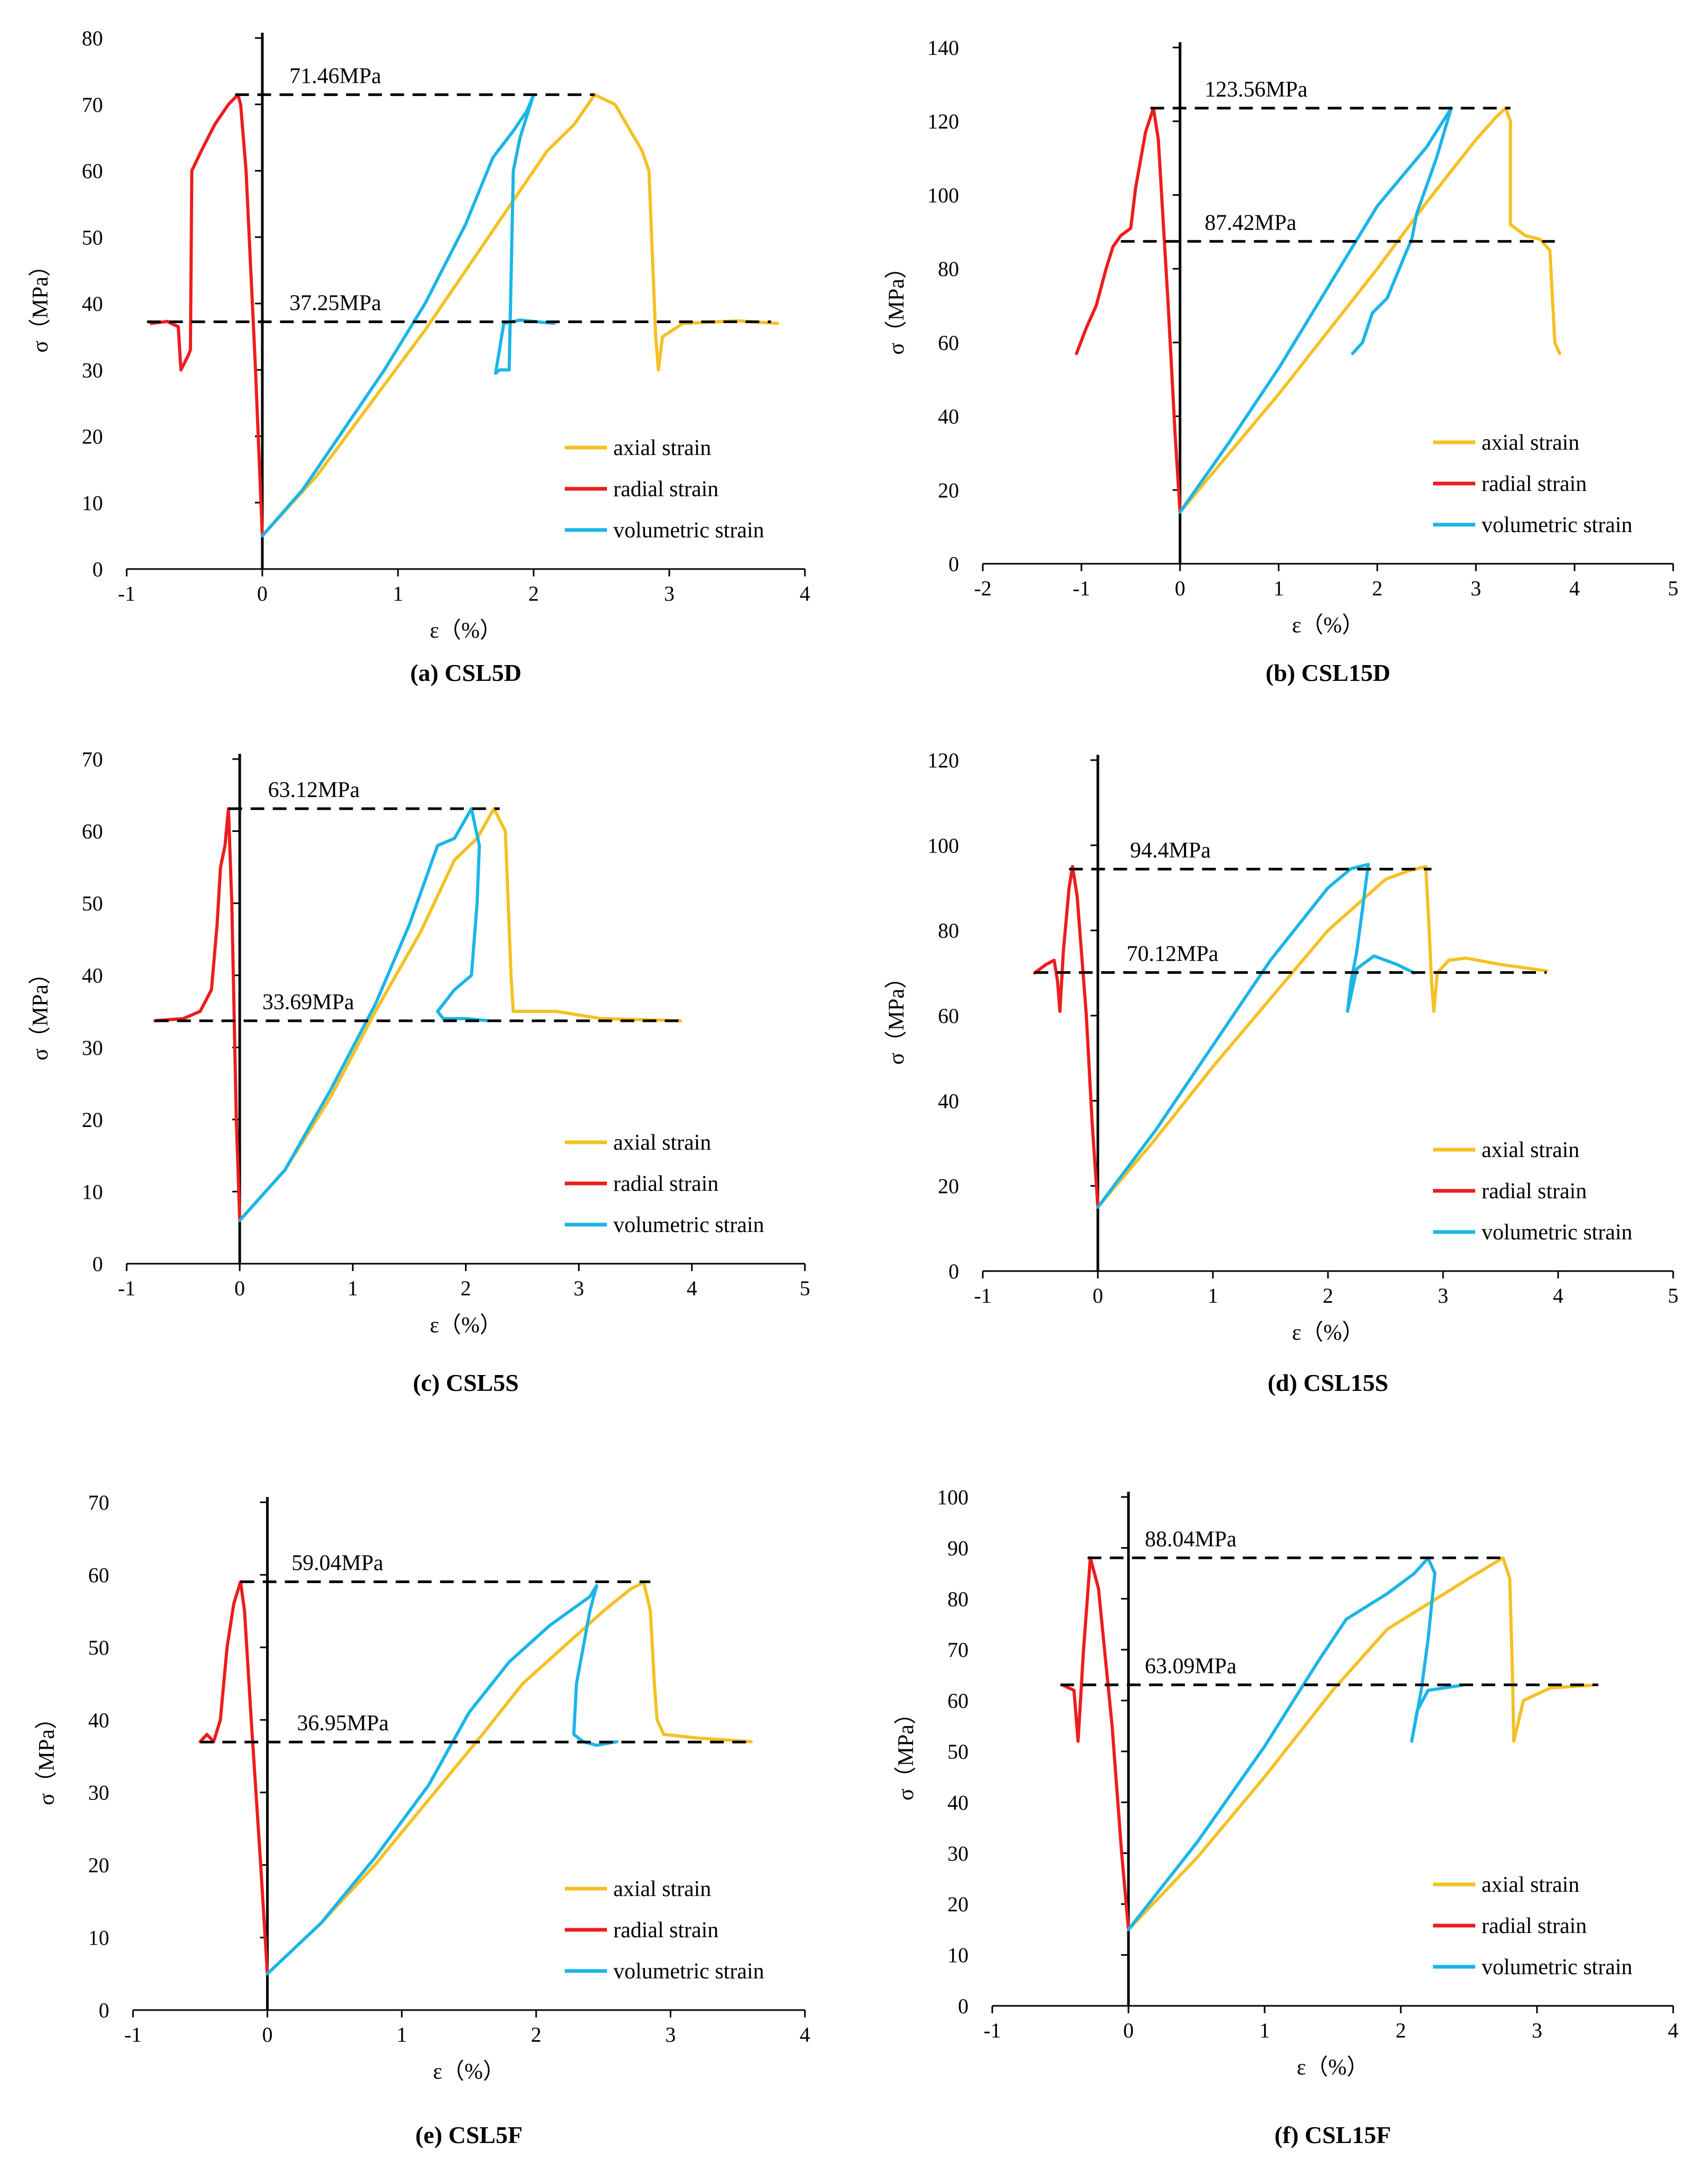 This screenshot has width=1708, height=2170. Describe the element at coordinates (1328, 672) in the screenshot. I see `panel-caption: (b) CSL15D` at that location.